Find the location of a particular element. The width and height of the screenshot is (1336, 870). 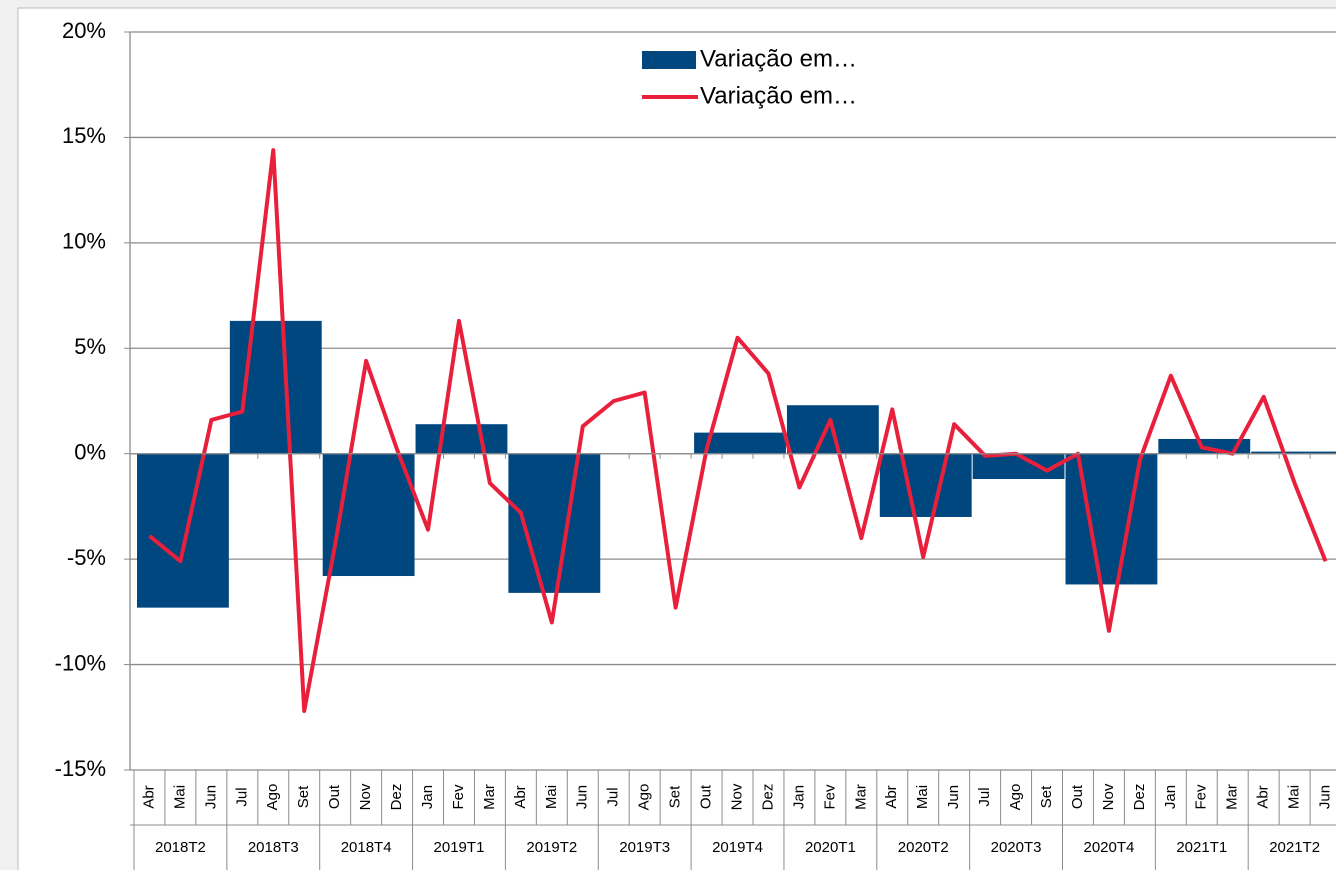

y-tick-label: -10% is located at coordinates (80, 662).